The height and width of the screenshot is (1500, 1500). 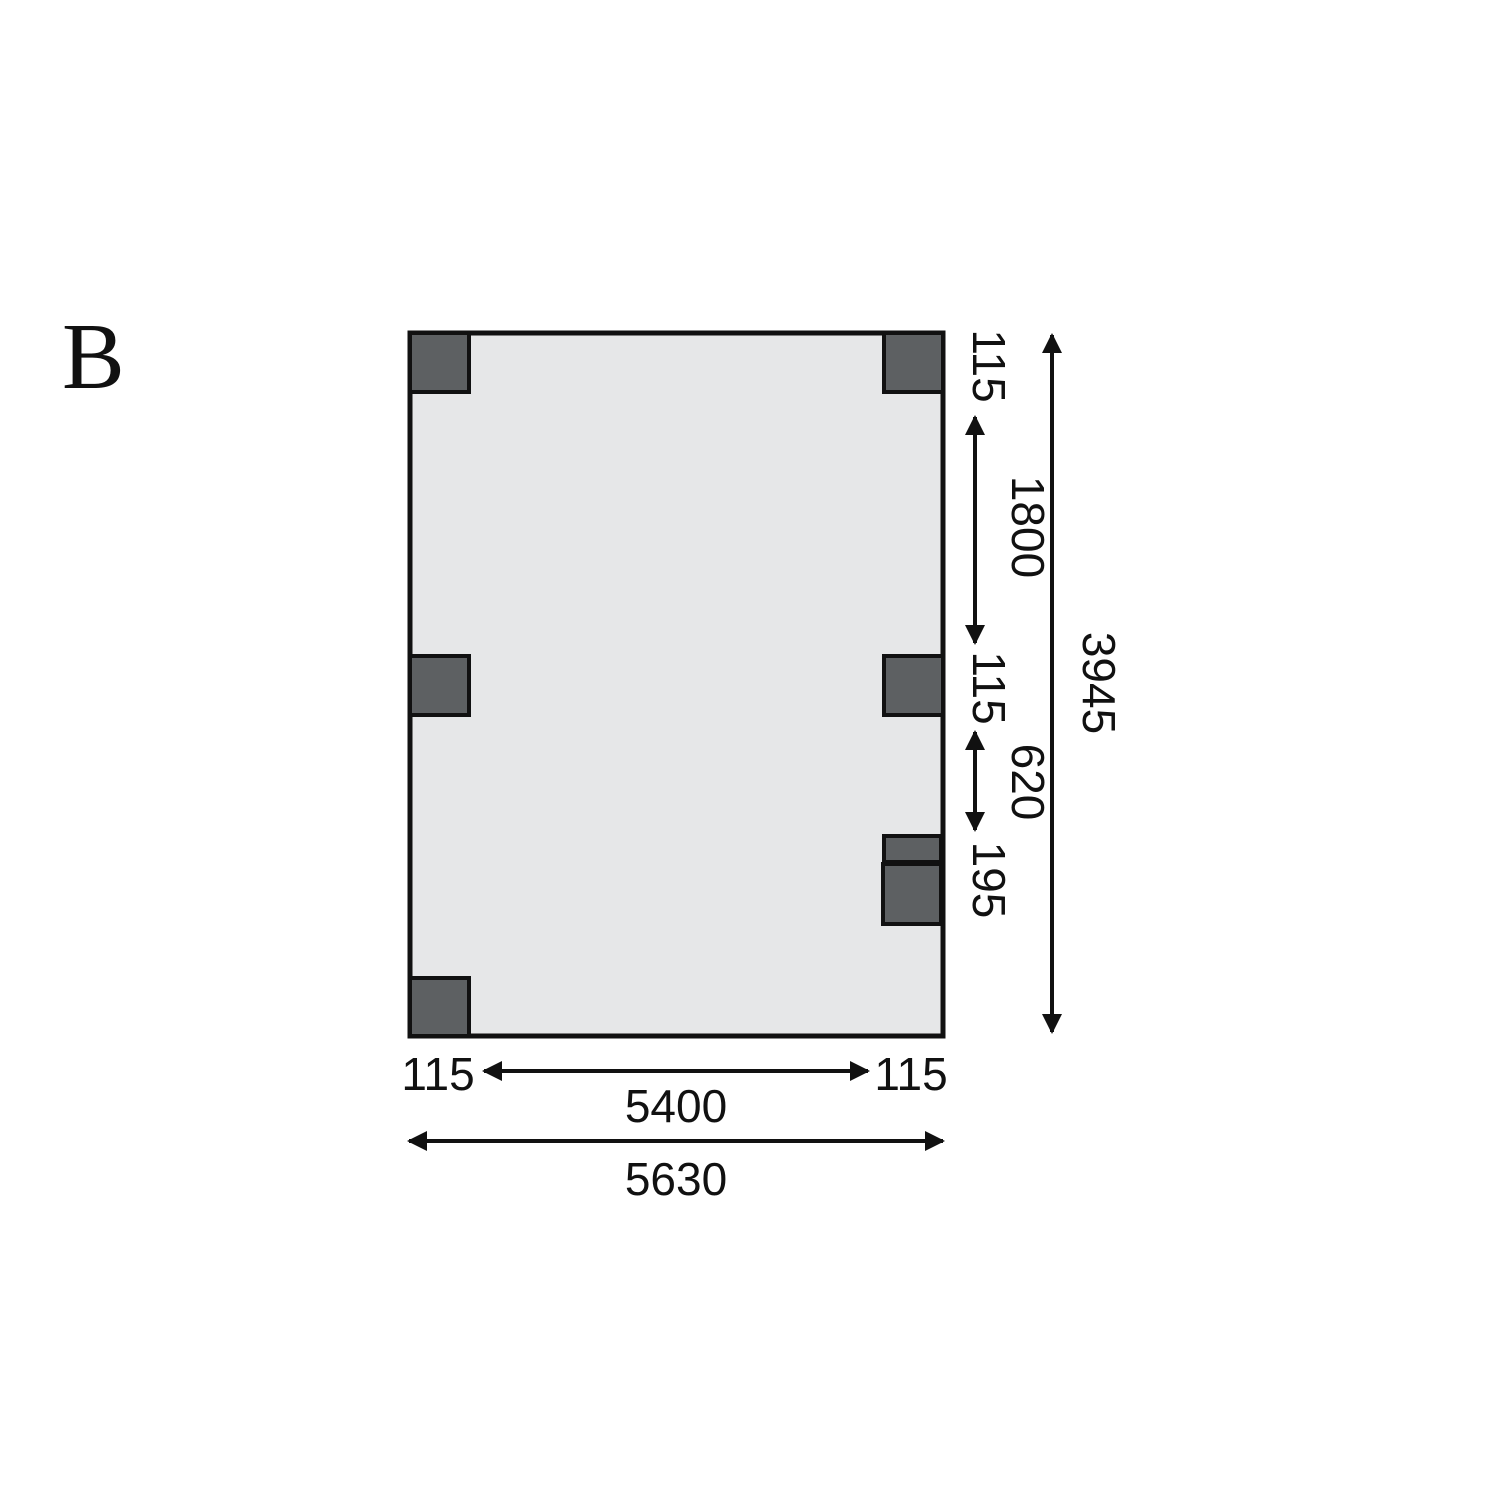 What do you see at coordinates (437, 1074) in the screenshot?
I see `dim-bottom-post-left: 115` at bounding box center [437, 1074].